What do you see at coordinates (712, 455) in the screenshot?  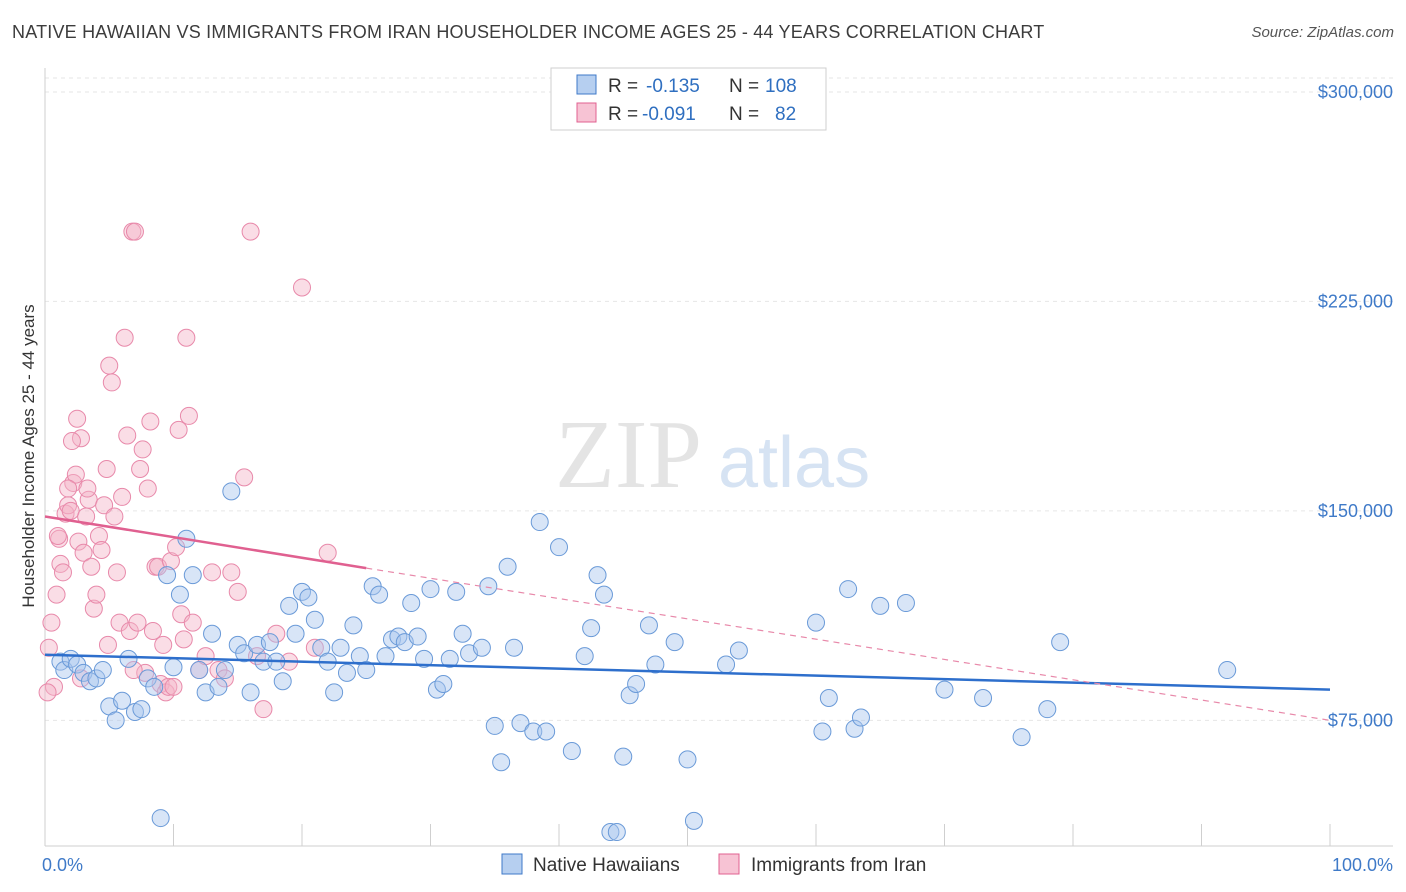 I see `watermark: ZIP atlas` at bounding box center [712, 455].